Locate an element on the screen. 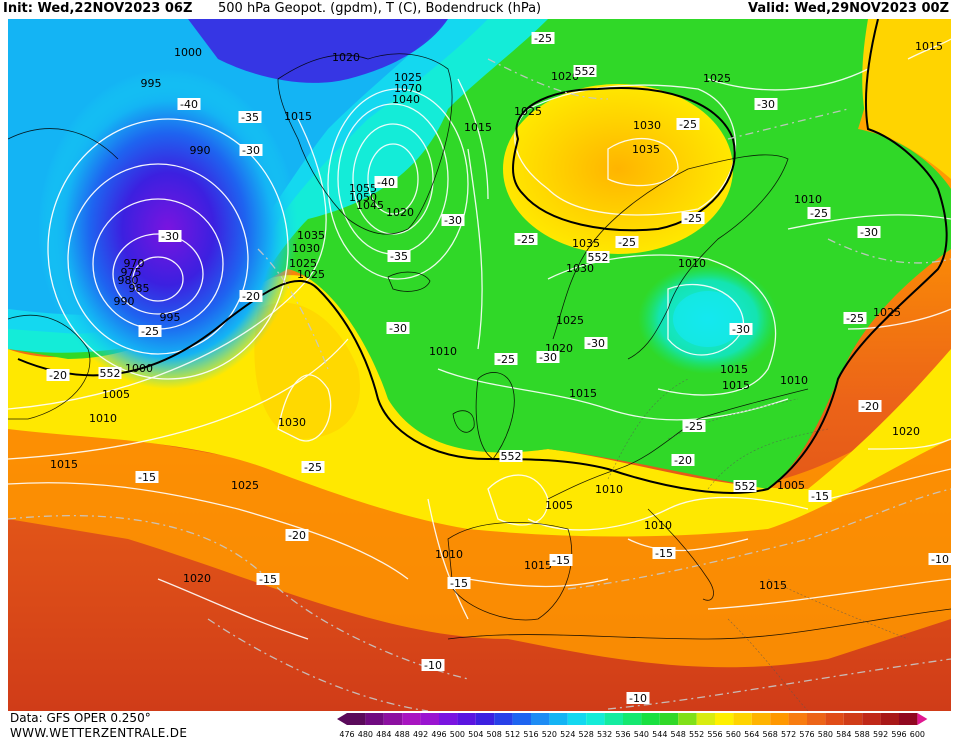 Image resolution: width=959 pixels, height=741 pixels. scale-label: 548 is located at coordinates (678, 734).